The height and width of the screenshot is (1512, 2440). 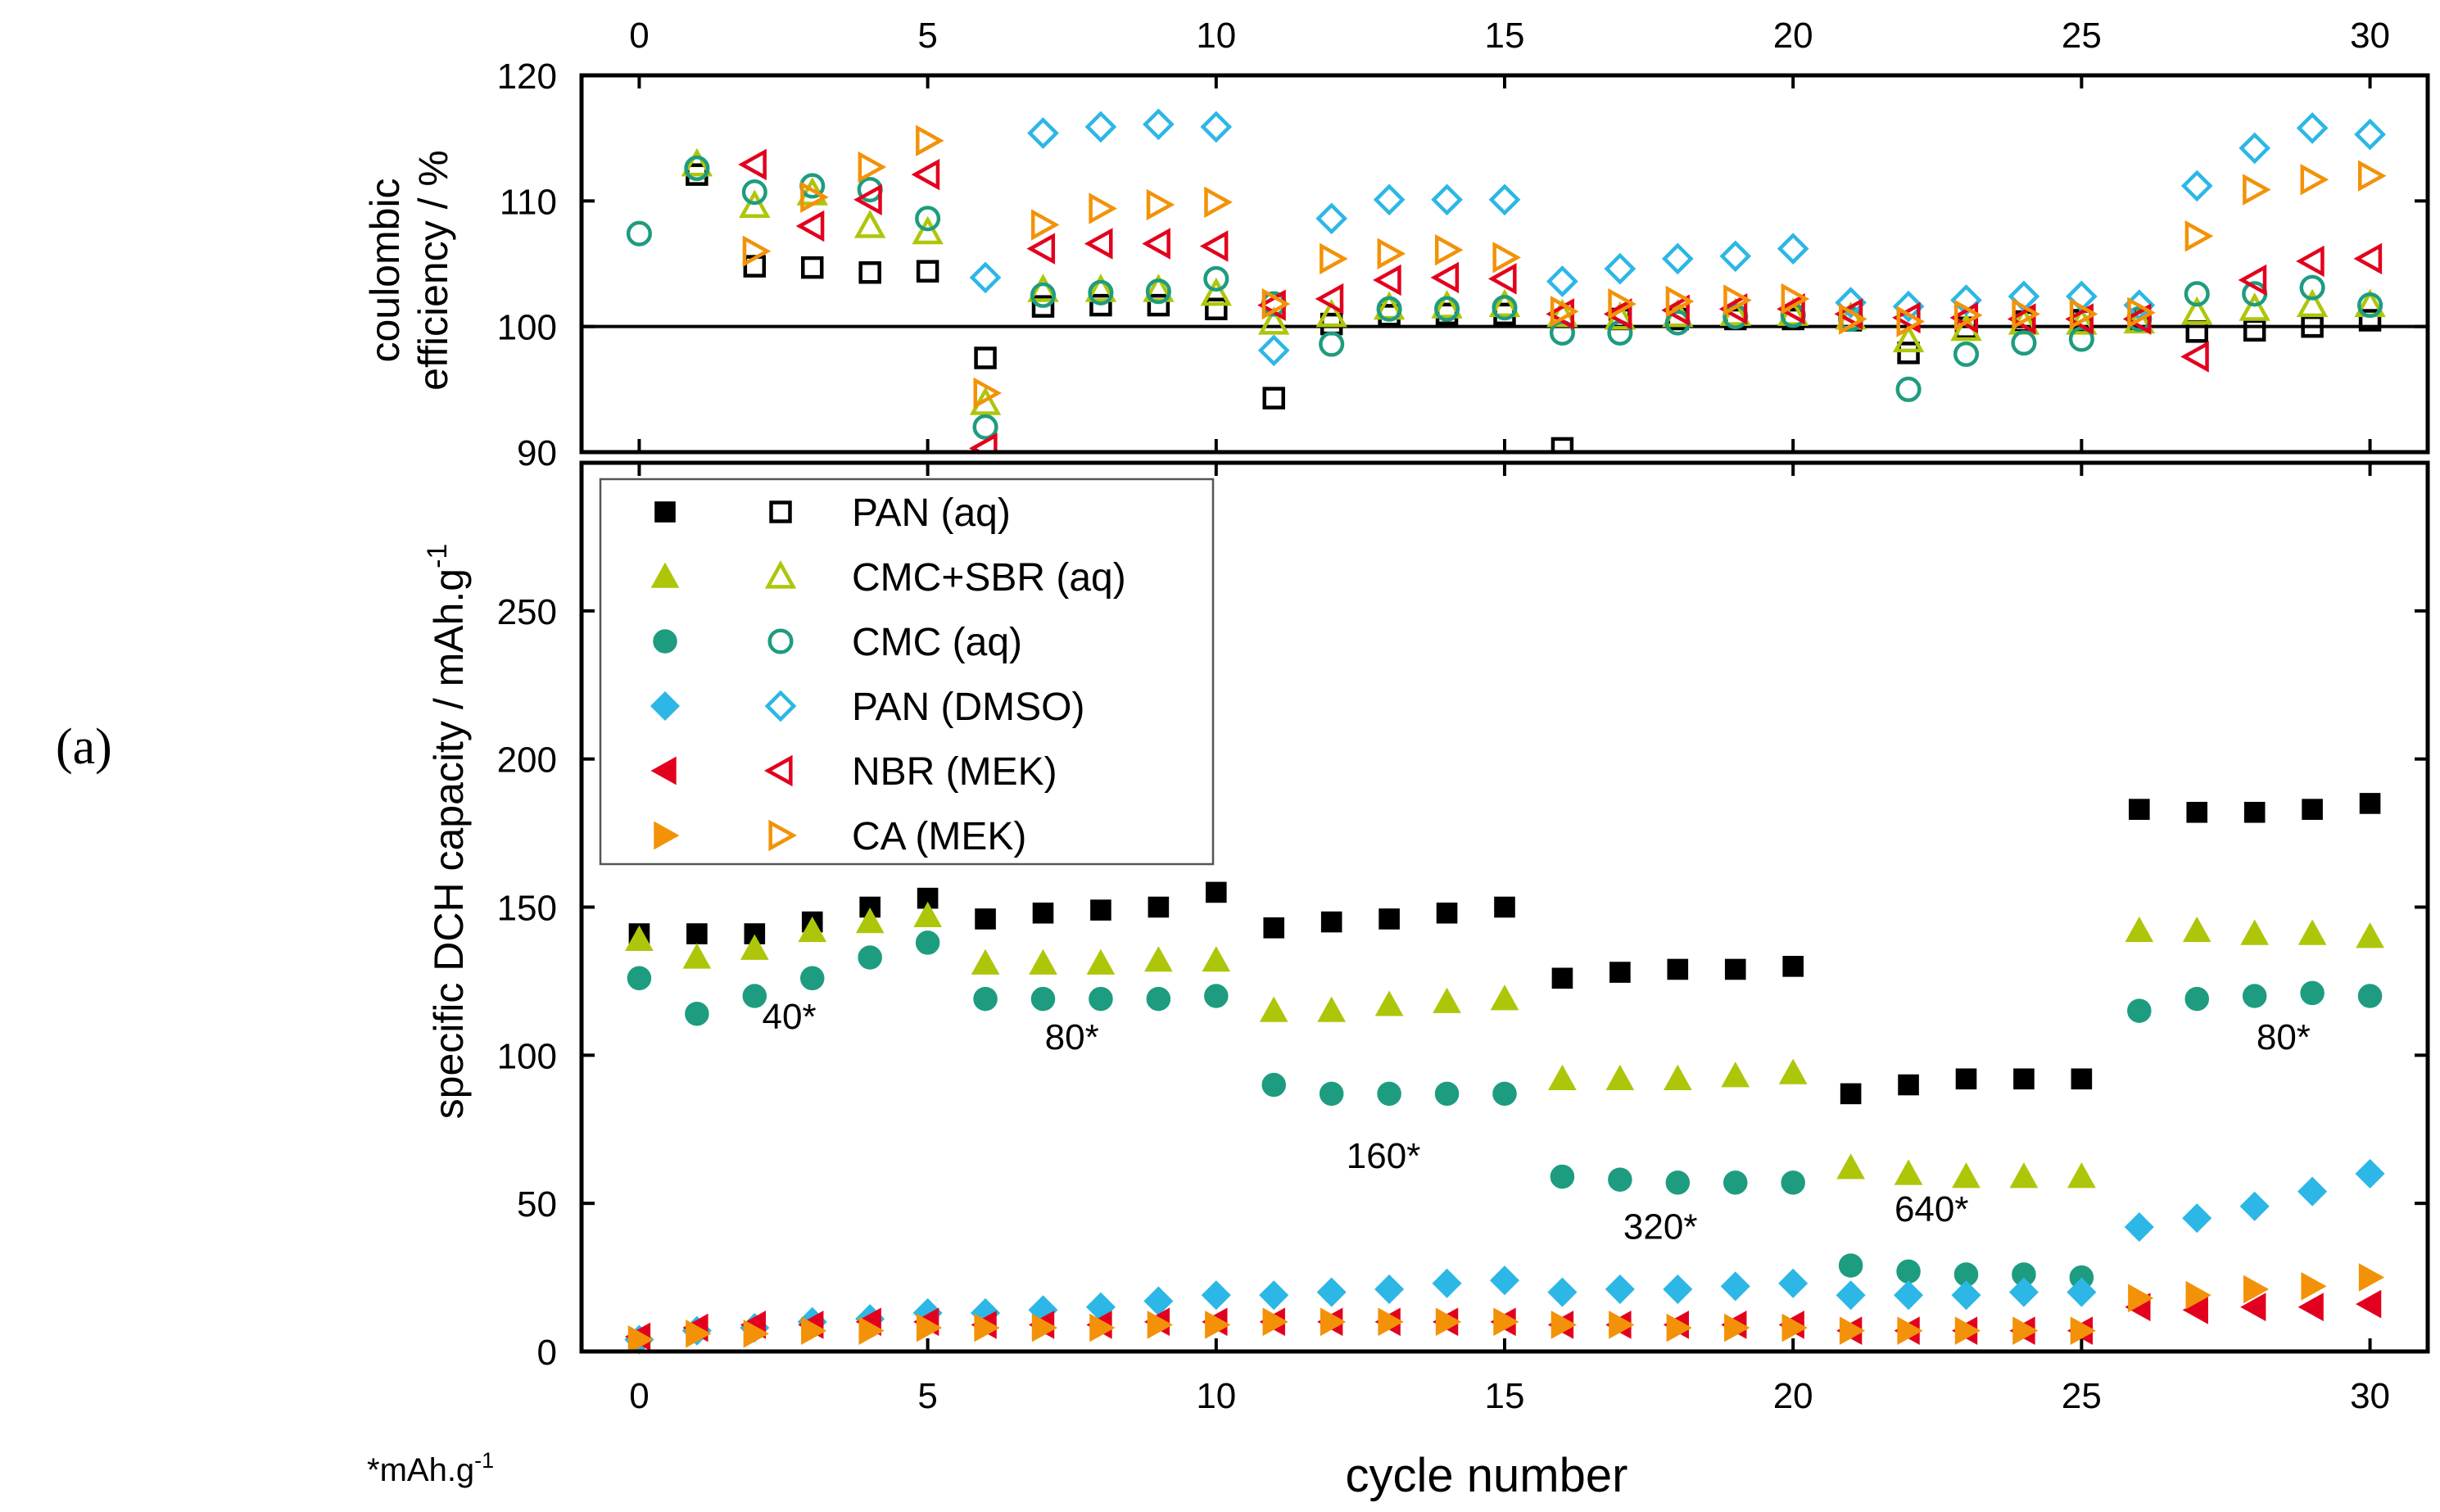 I want to click on bottom-xtick-label: 25, so click(x=2082, y=1396).